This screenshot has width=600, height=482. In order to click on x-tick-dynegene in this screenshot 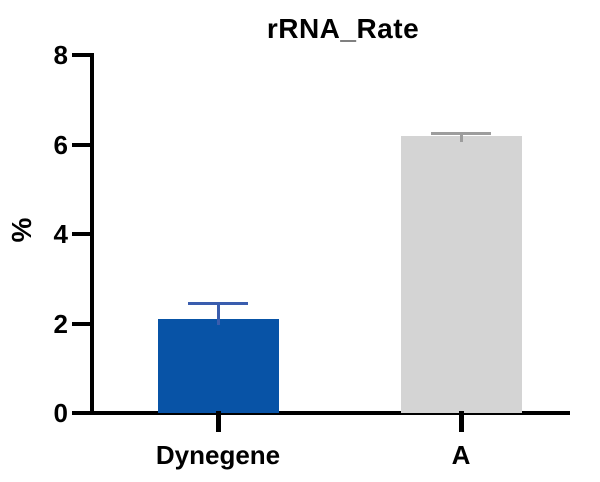, I will do `click(218, 421)`.